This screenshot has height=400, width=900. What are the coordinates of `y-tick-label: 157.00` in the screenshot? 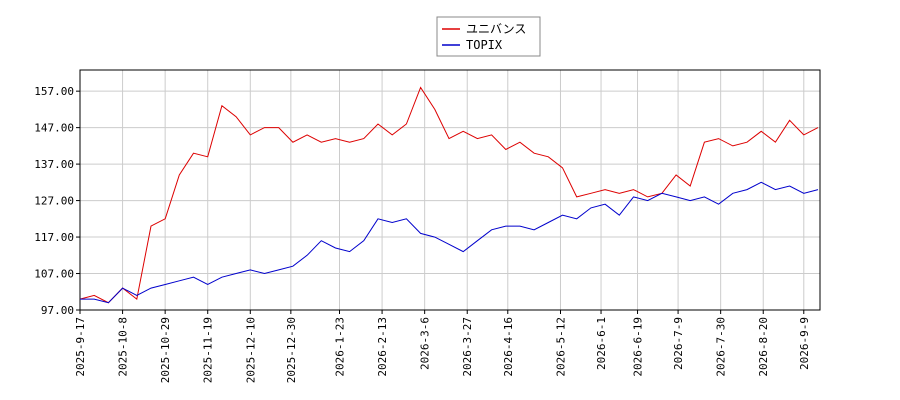 It's located at (54, 91).